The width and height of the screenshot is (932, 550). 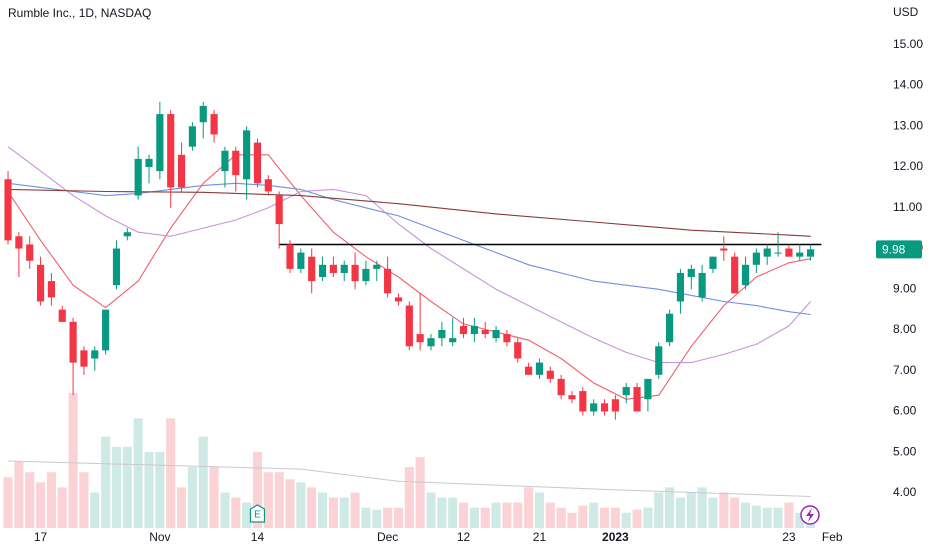 What do you see at coordinates (464, 537) in the screenshot?
I see `x-tick-label: 12` at bounding box center [464, 537].